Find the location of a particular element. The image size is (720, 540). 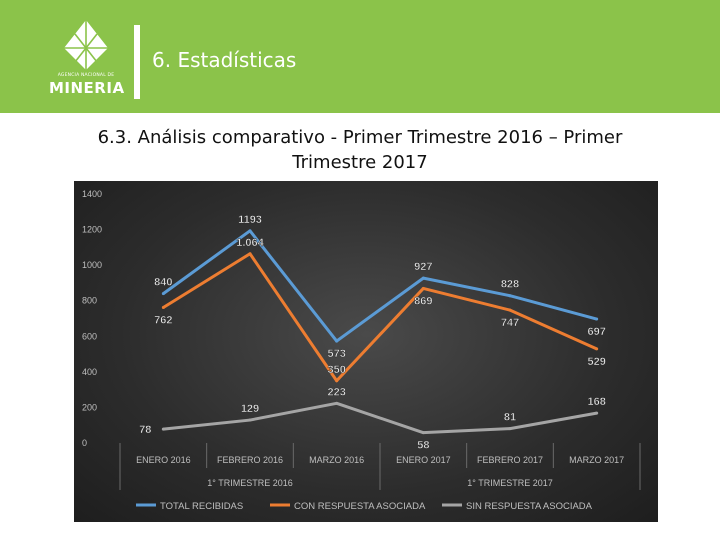

data-label: 869 is located at coordinates (423, 301).